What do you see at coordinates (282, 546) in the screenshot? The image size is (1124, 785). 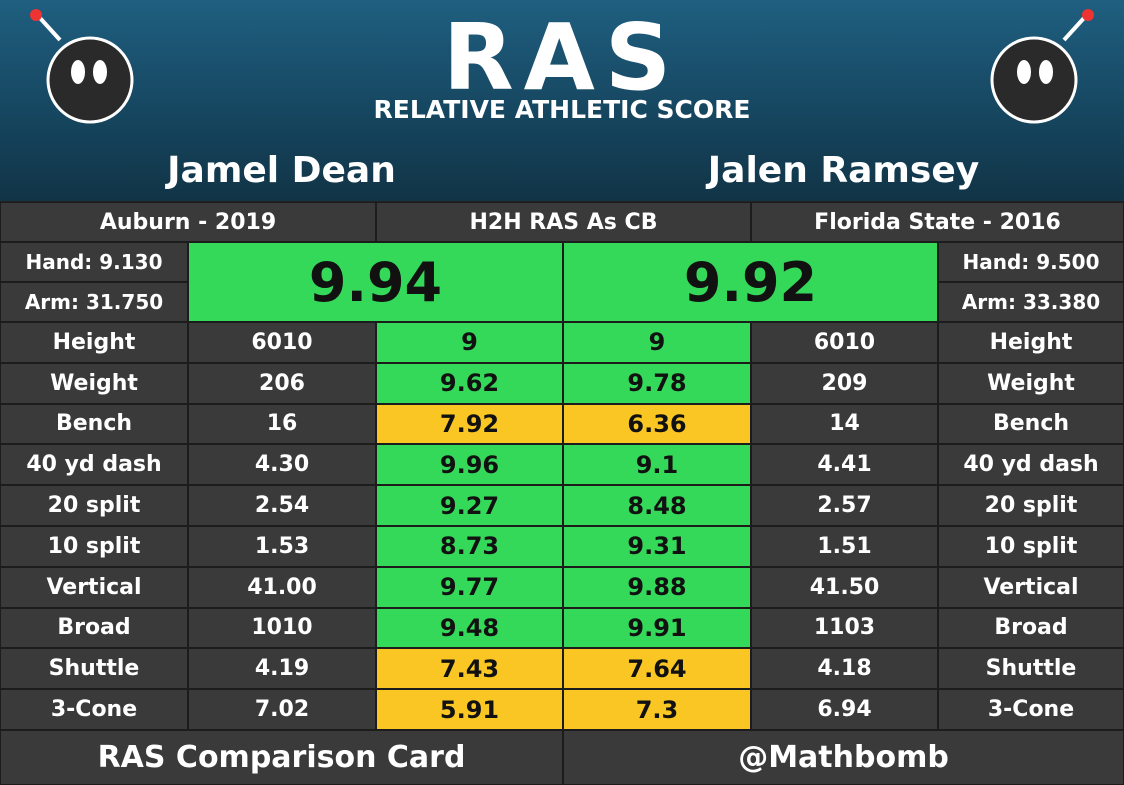 I see `metric-value: 1.53` at bounding box center [282, 546].